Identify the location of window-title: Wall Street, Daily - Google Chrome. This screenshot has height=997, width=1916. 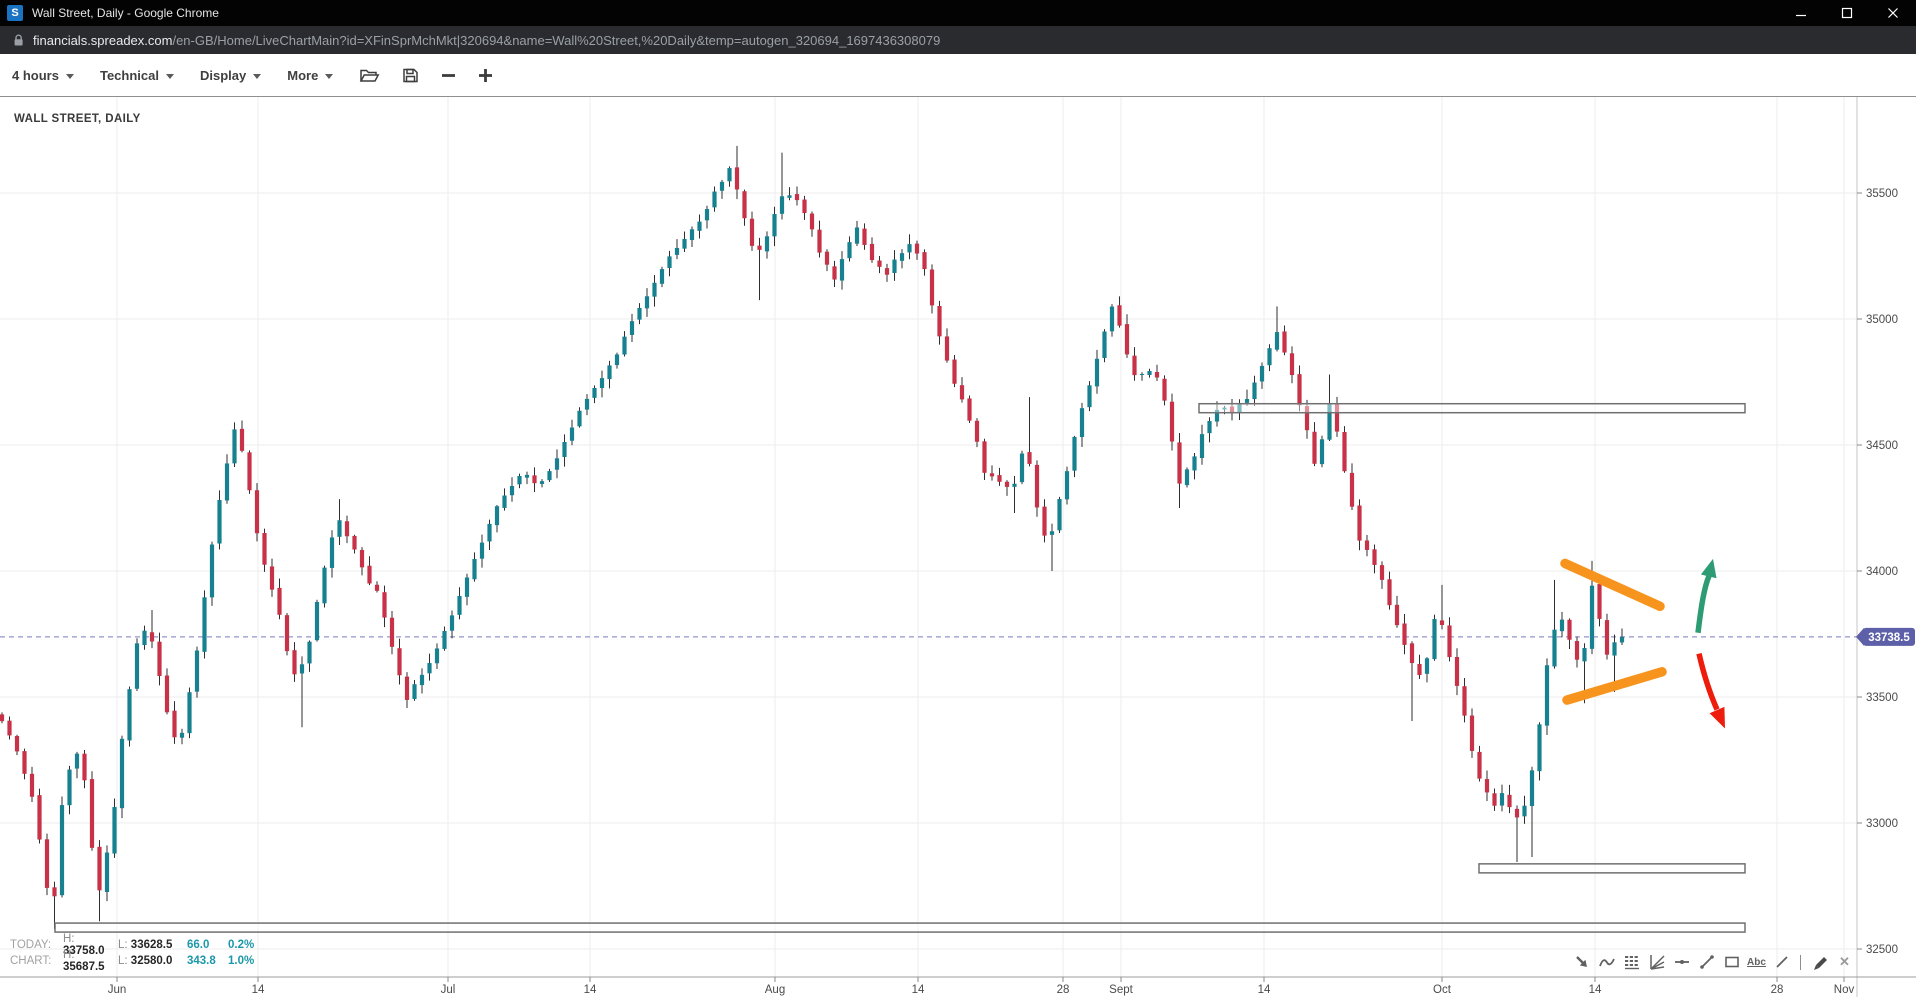
(125, 13).